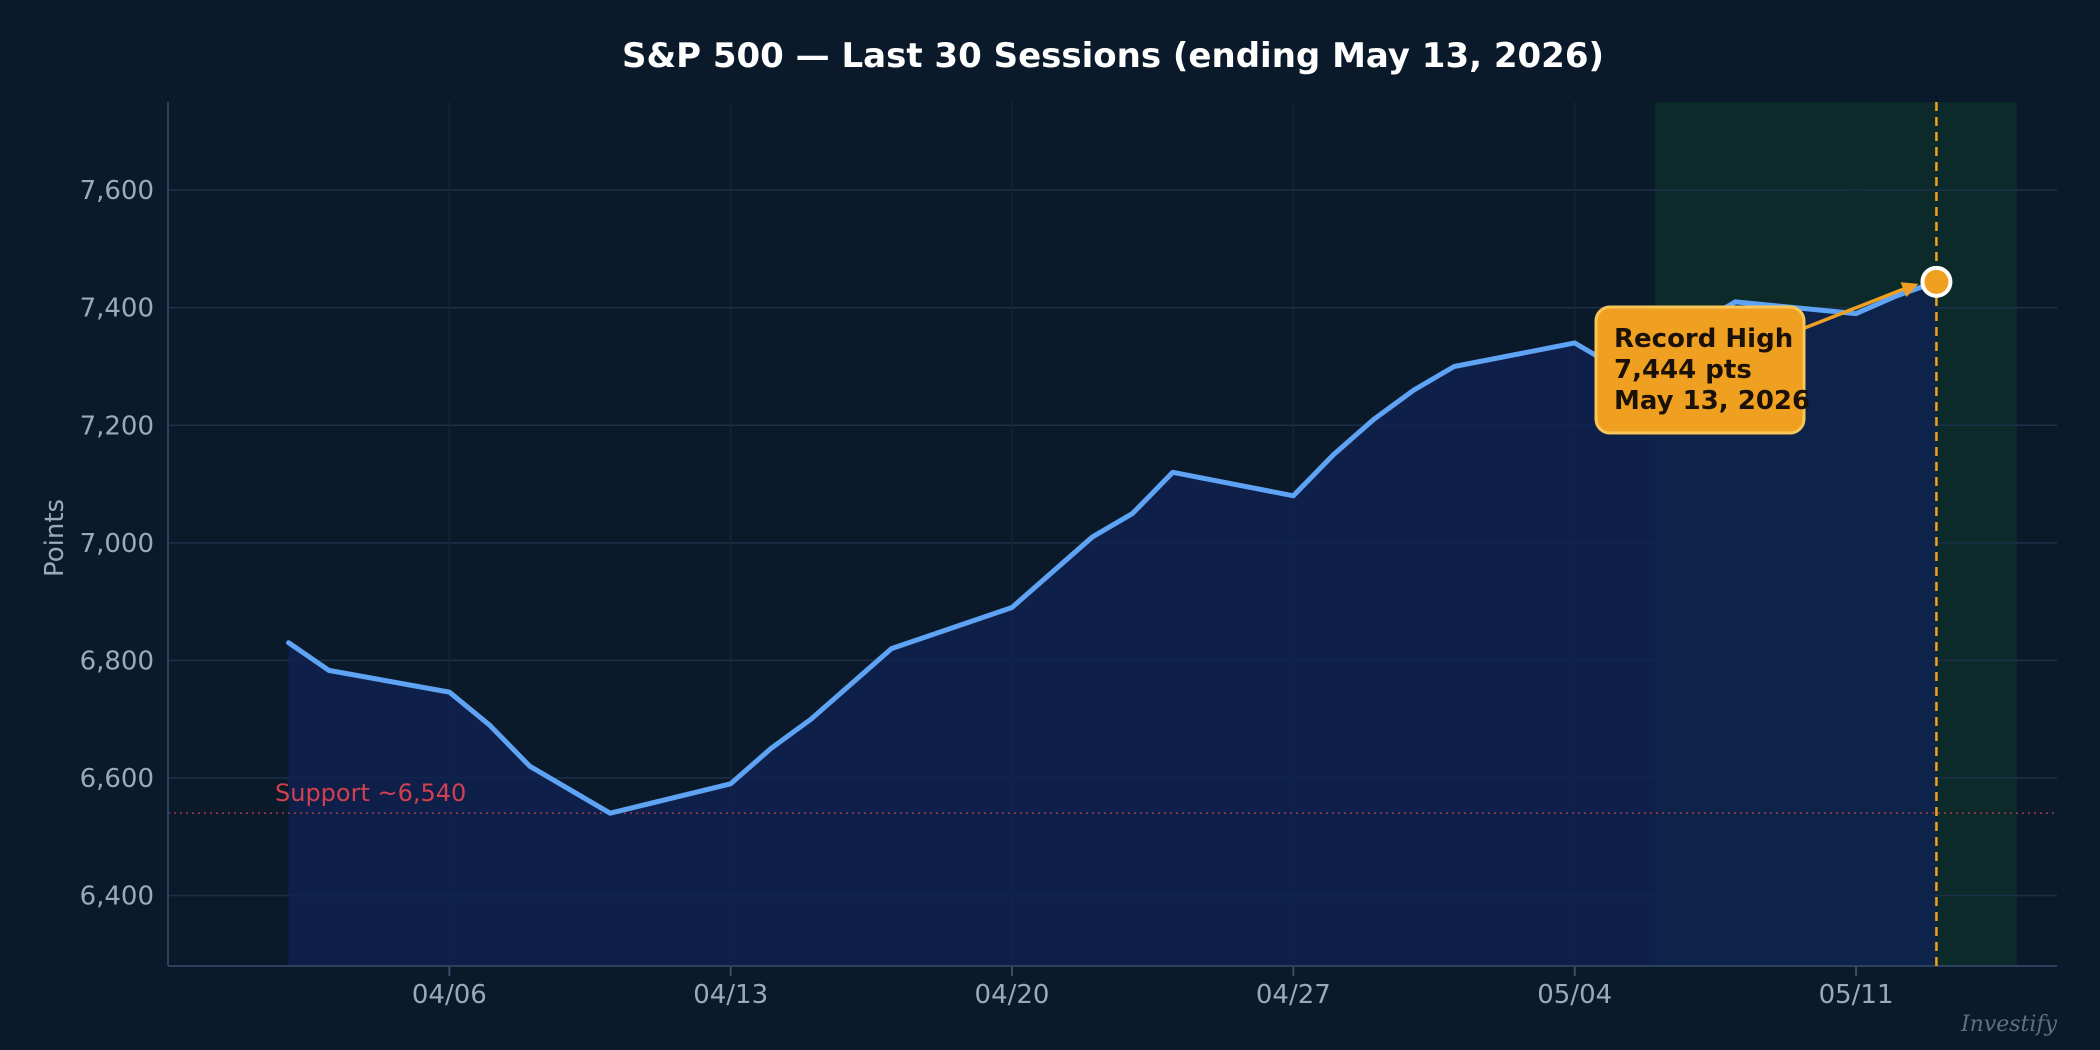 Image resolution: width=2100 pixels, height=1050 pixels. What do you see at coordinates (1712, 401) in the screenshot?
I see `annotation-line: May 13, 2026` at bounding box center [1712, 401].